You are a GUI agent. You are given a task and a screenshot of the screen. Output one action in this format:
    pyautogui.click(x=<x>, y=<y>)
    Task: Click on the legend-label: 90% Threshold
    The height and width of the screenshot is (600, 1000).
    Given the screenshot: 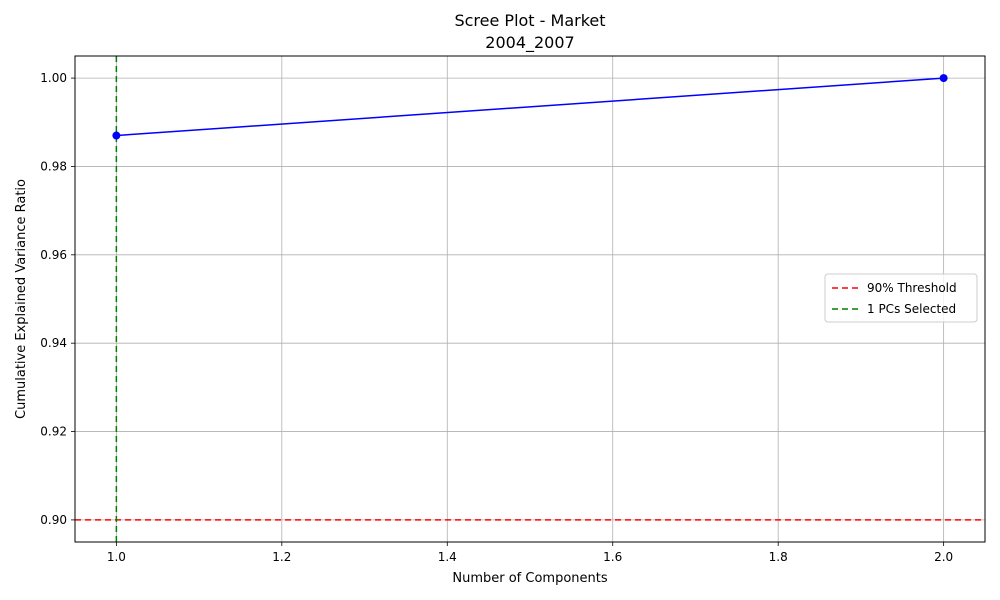 What is the action you would take?
    pyautogui.click(x=912, y=288)
    